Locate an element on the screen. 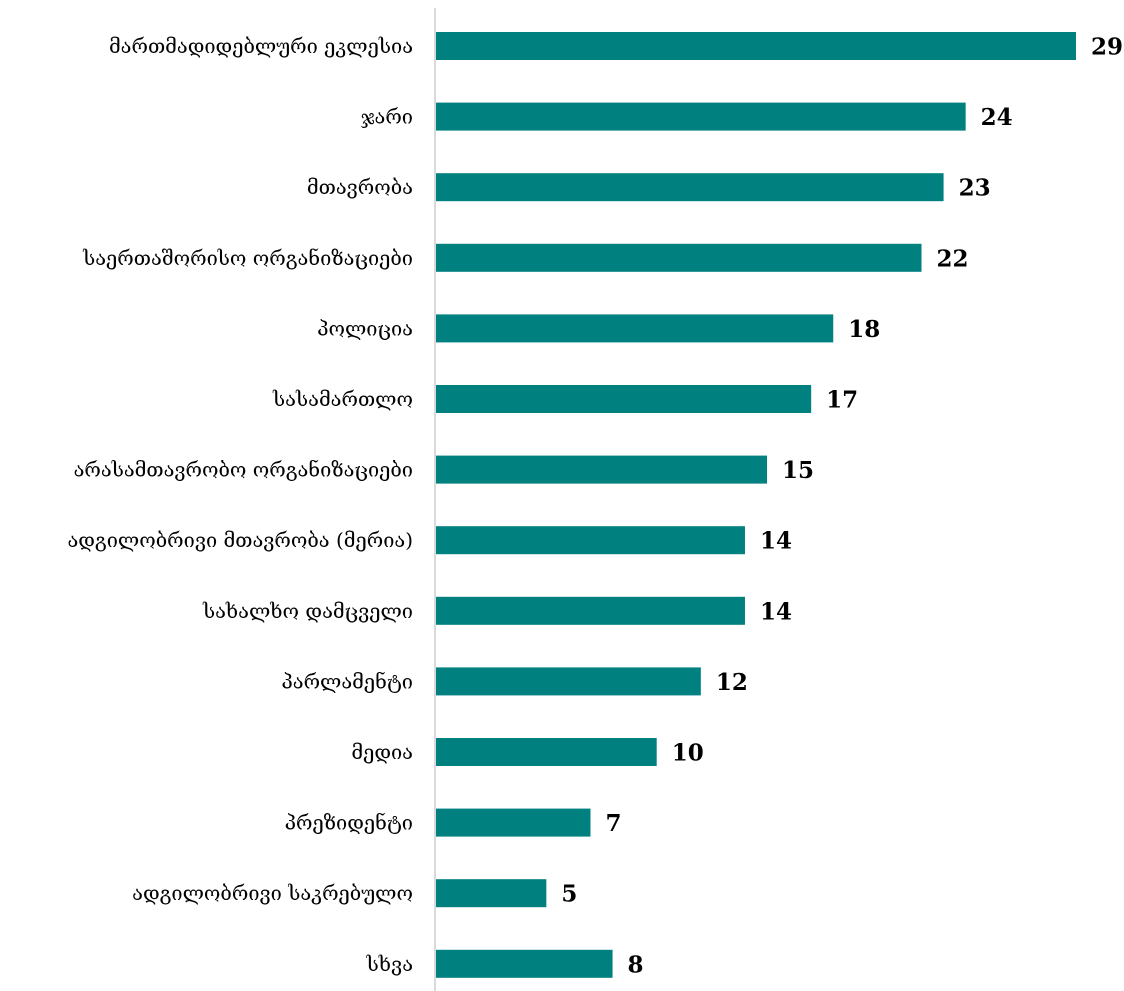  category-label-6: არასამთავრობო ორგანიზაციები is located at coordinates (243, 470).